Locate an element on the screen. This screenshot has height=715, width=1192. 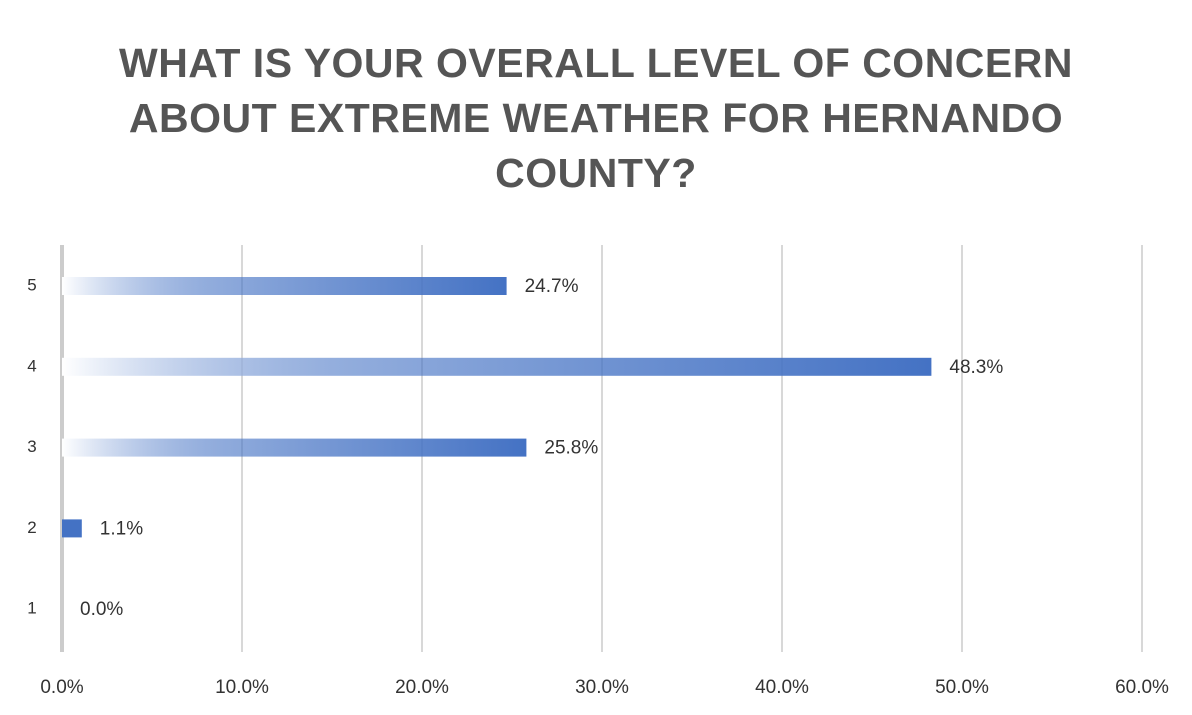
x-tick-label: 10.0% is located at coordinates (242, 687).